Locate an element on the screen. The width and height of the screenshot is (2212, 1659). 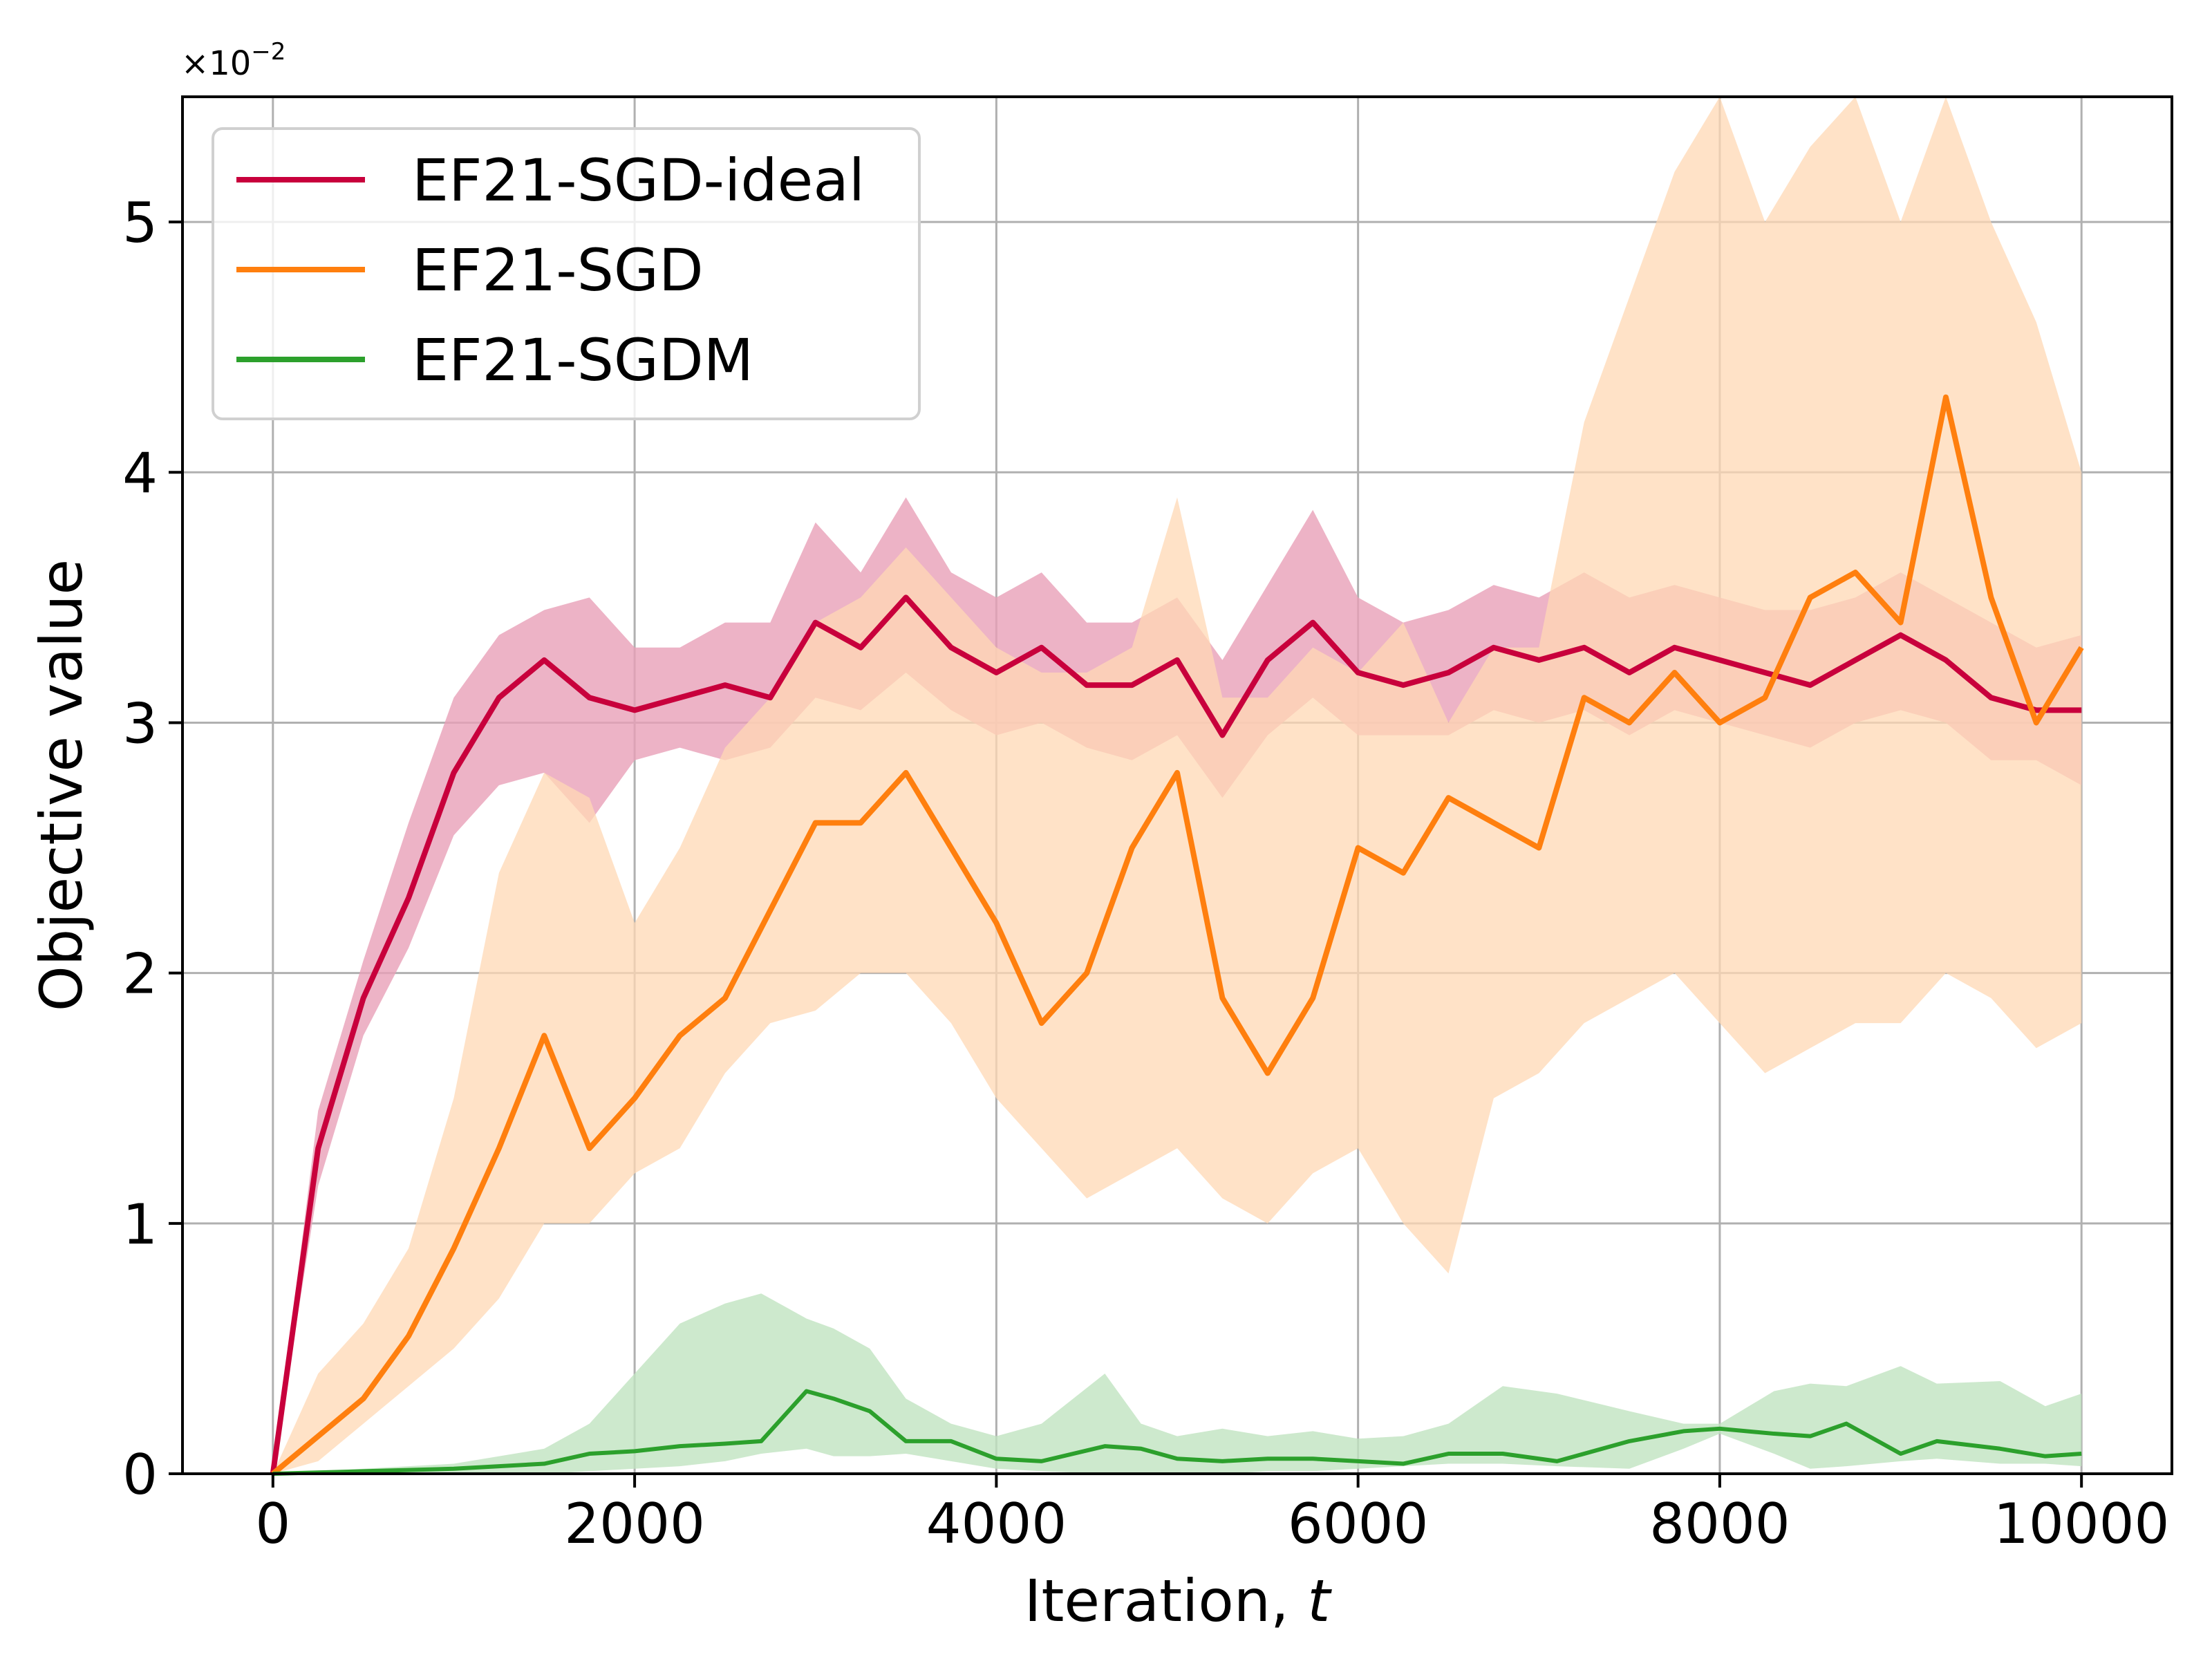
y-tick-label: 4 is located at coordinates (140, 473).